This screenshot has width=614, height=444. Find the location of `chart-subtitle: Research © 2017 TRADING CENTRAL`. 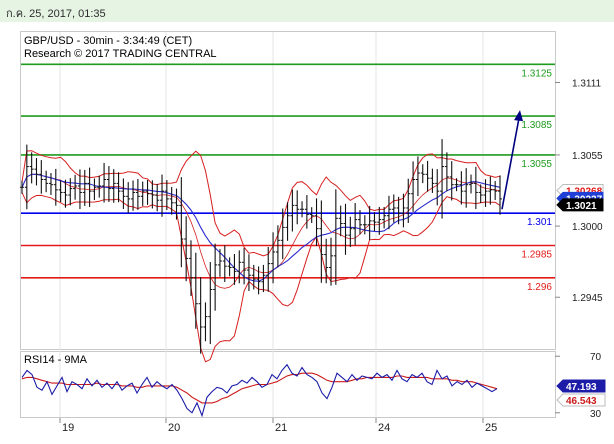

chart-subtitle: Research © 2017 TRADING CENTRAL is located at coordinates (120, 54).